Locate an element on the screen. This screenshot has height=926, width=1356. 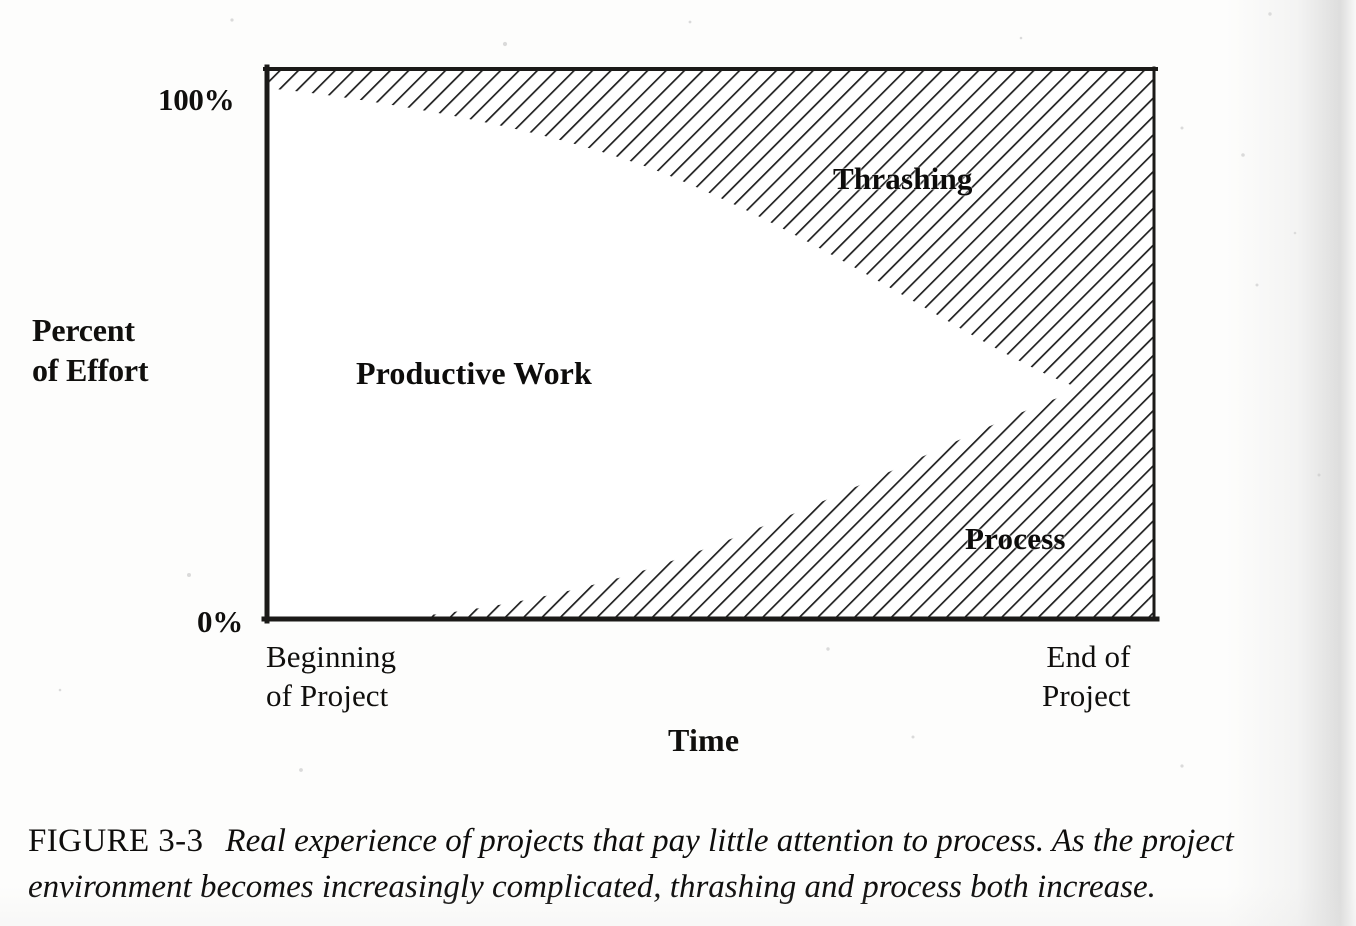
y-axis-title-line-2: of Effort is located at coordinates (90, 370).